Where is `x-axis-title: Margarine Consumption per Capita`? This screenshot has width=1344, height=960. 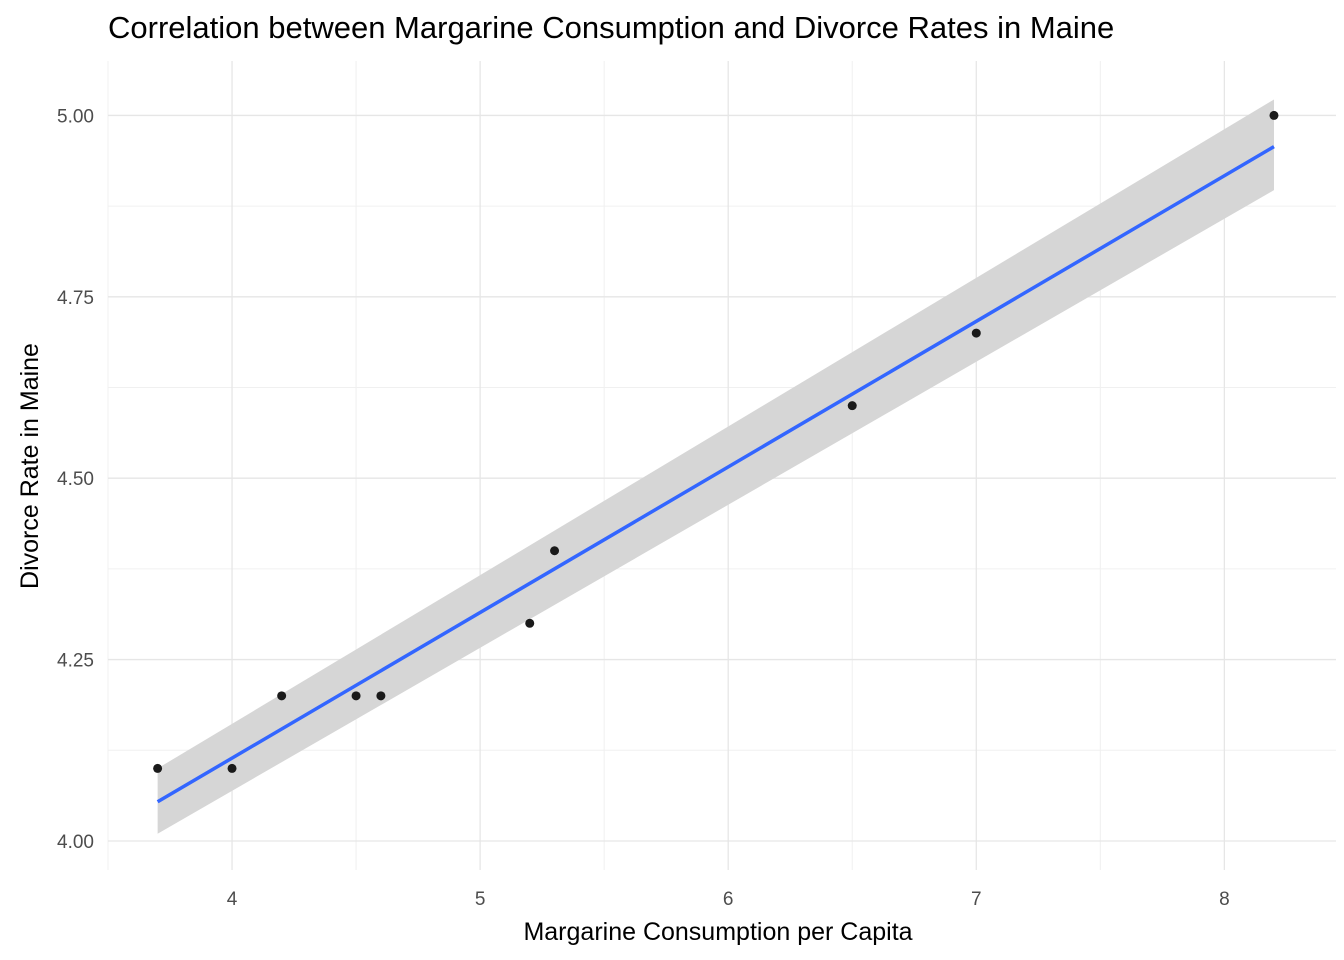 x-axis-title: Margarine Consumption per Capita is located at coordinates (717, 932).